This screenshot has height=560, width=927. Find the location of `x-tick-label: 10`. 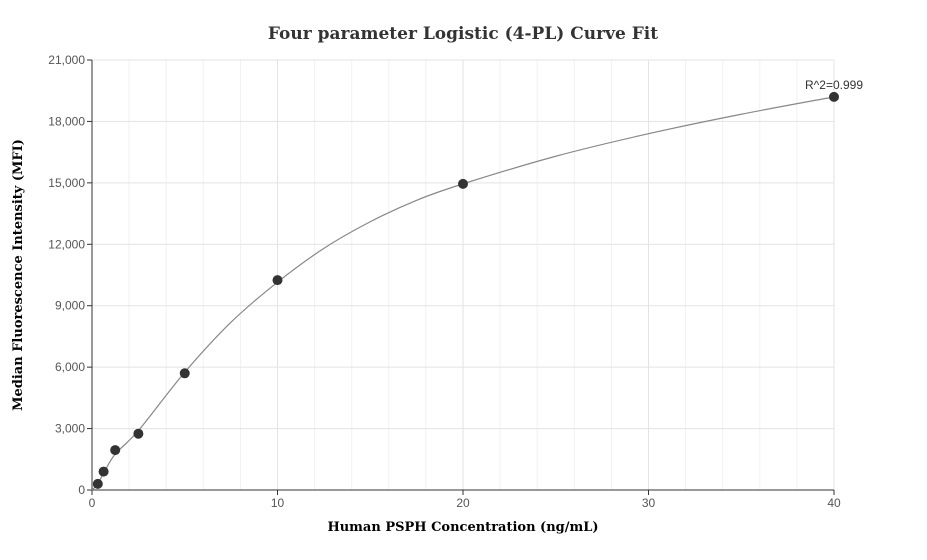

x-tick-label: 10 is located at coordinates (278, 503).